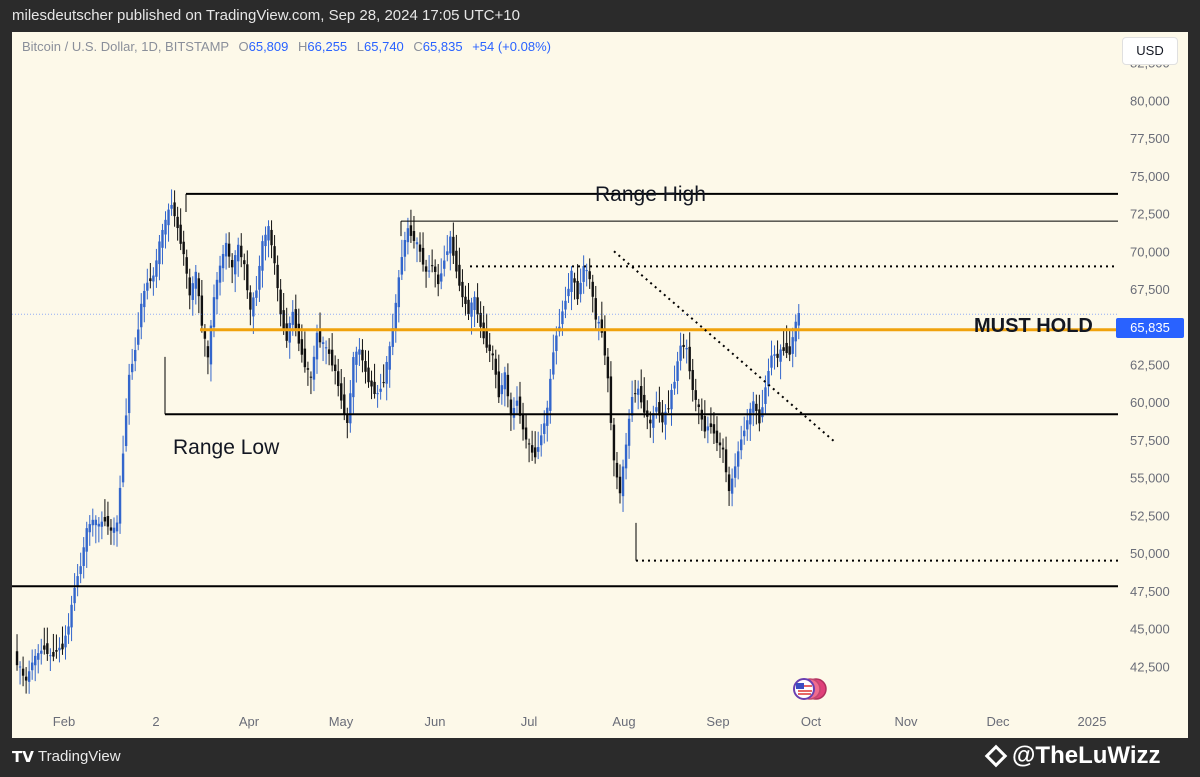  Describe the element at coordinates (1150, 100) in the screenshot. I see `y-tick-label: 80,000` at that location.